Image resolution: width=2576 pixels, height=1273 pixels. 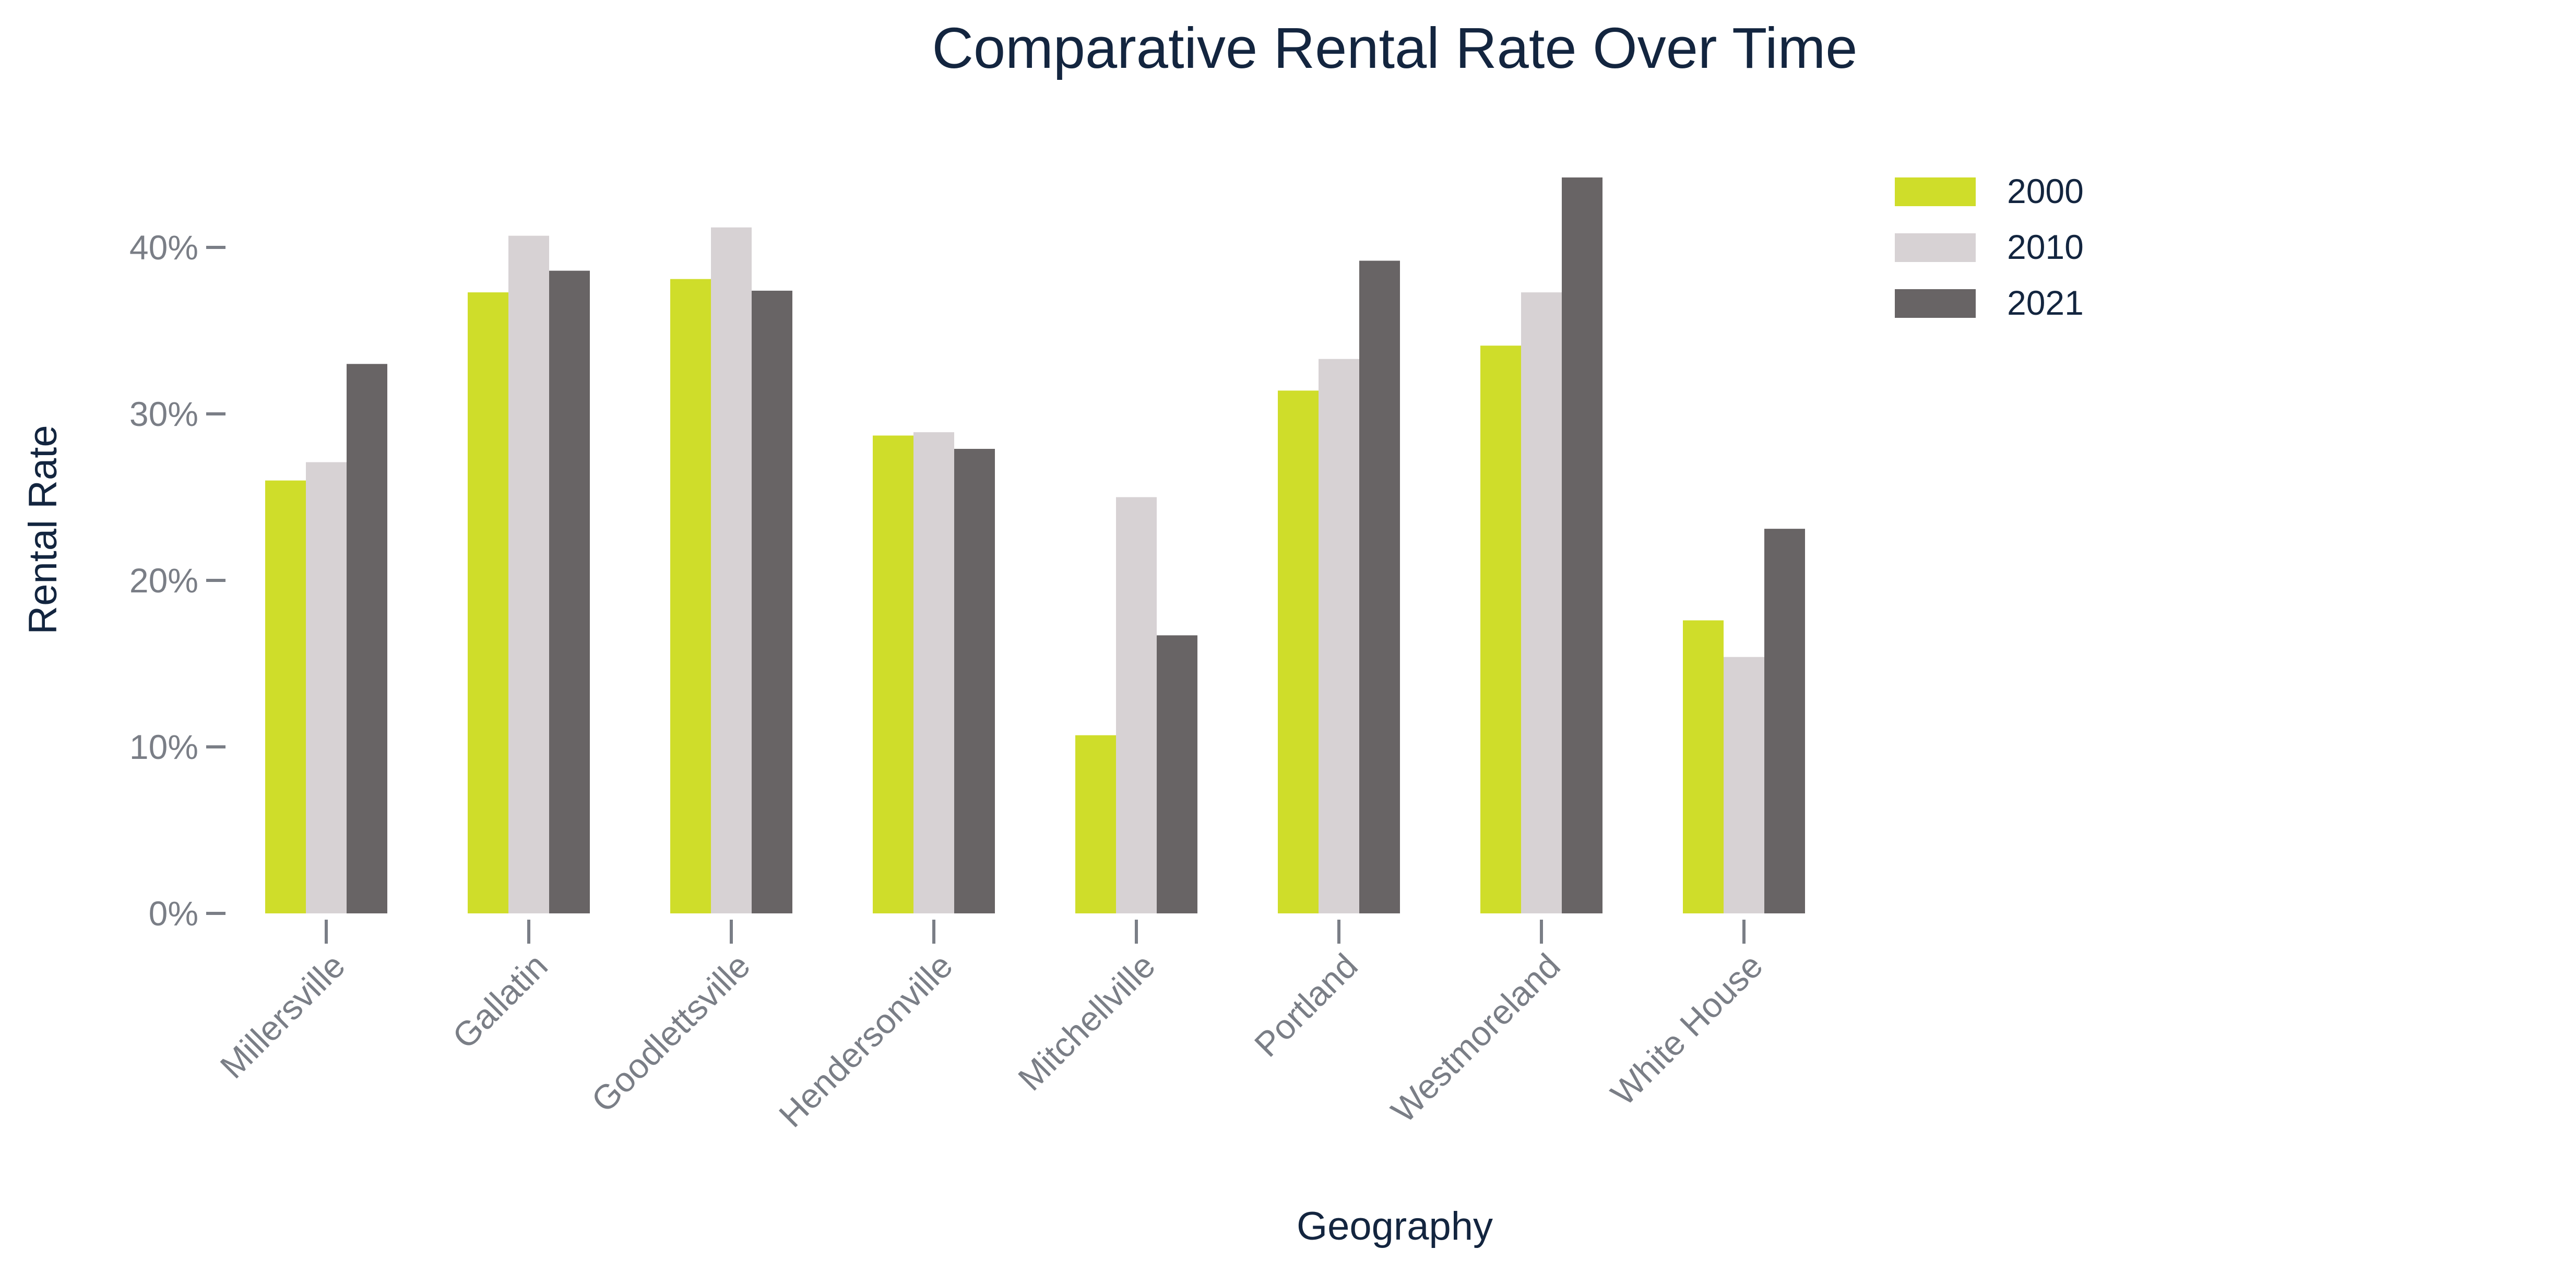 What do you see at coordinates (1306, 1005) in the screenshot?
I see `x-tick-label: Portland` at bounding box center [1306, 1005].